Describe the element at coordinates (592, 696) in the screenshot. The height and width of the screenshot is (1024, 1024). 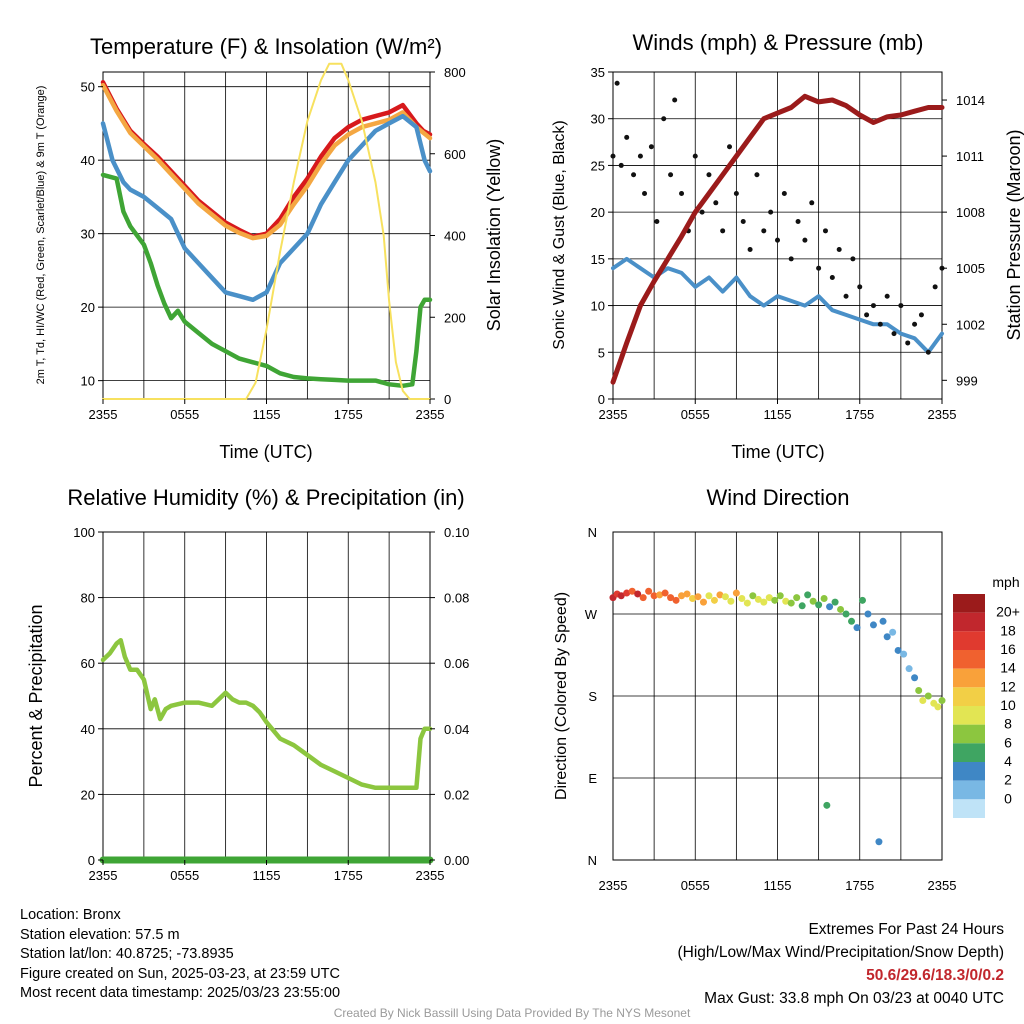
I see `direction-tick-label: S` at that location.